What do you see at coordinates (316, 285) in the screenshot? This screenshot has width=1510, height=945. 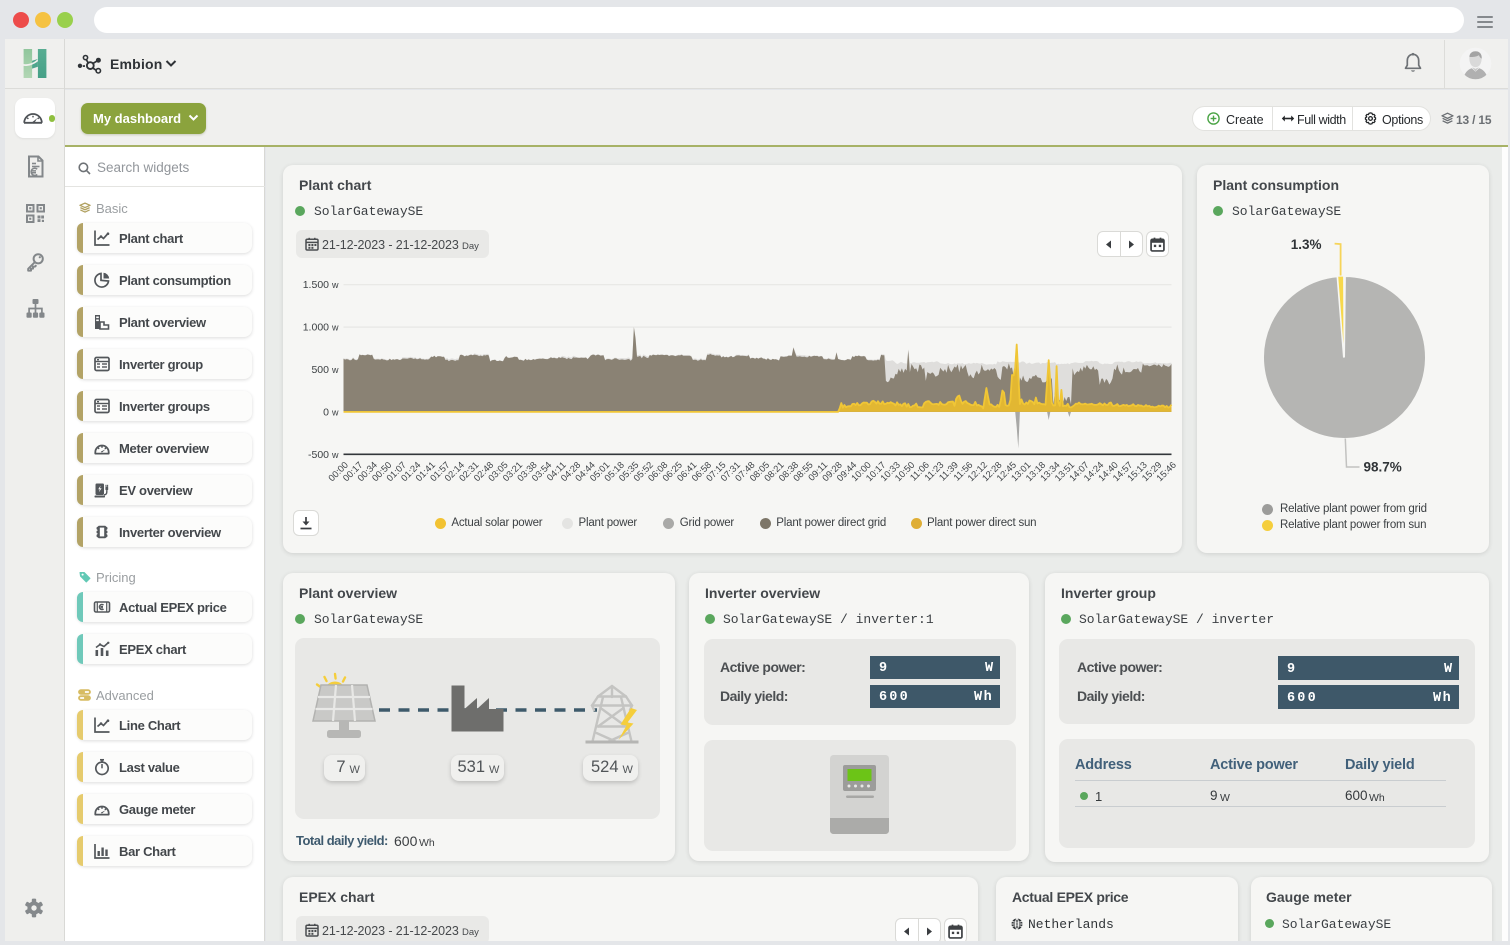 I see `svg-text: 1.500` at bounding box center [316, 285].